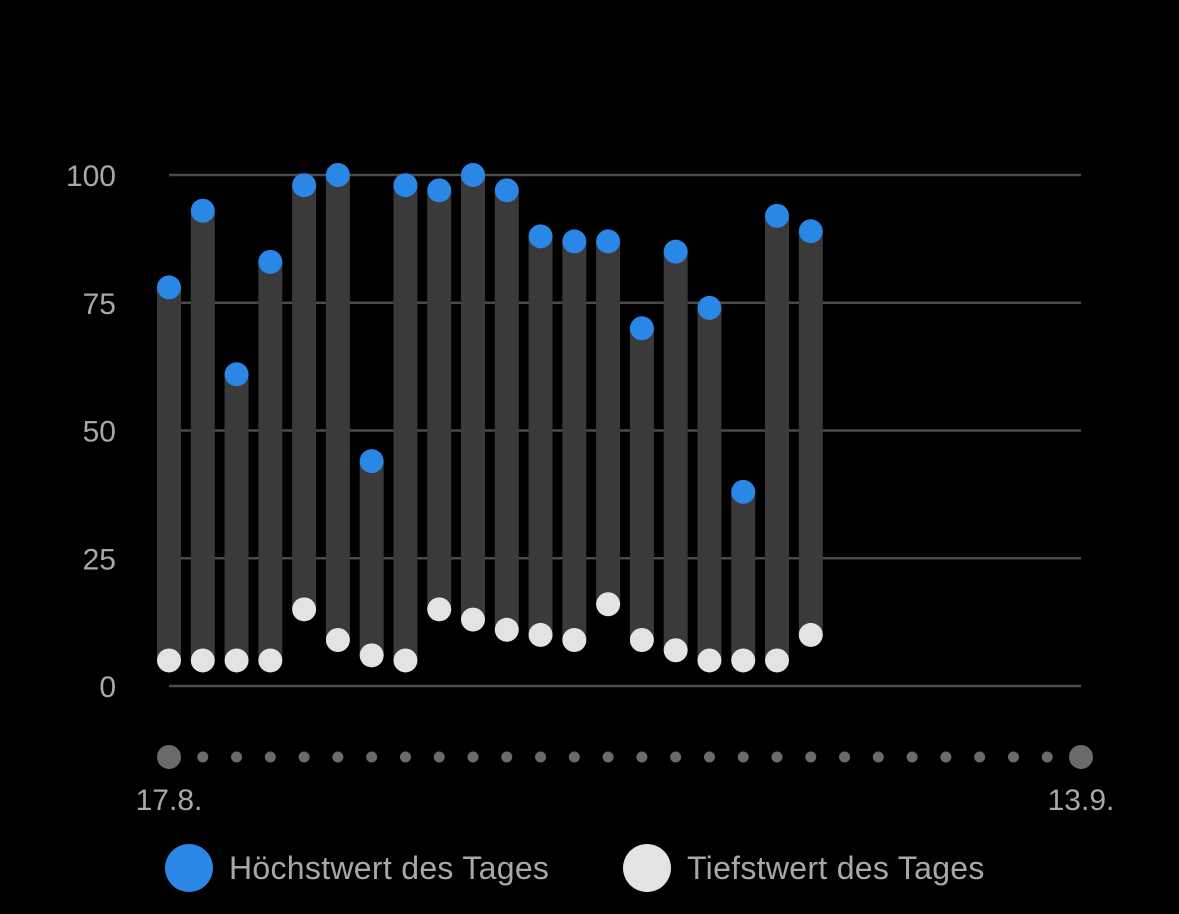 Image resolution: width=1179 pixels, height=914 pixels. I want to click on y-tick-label: 75, so click(99, 304).